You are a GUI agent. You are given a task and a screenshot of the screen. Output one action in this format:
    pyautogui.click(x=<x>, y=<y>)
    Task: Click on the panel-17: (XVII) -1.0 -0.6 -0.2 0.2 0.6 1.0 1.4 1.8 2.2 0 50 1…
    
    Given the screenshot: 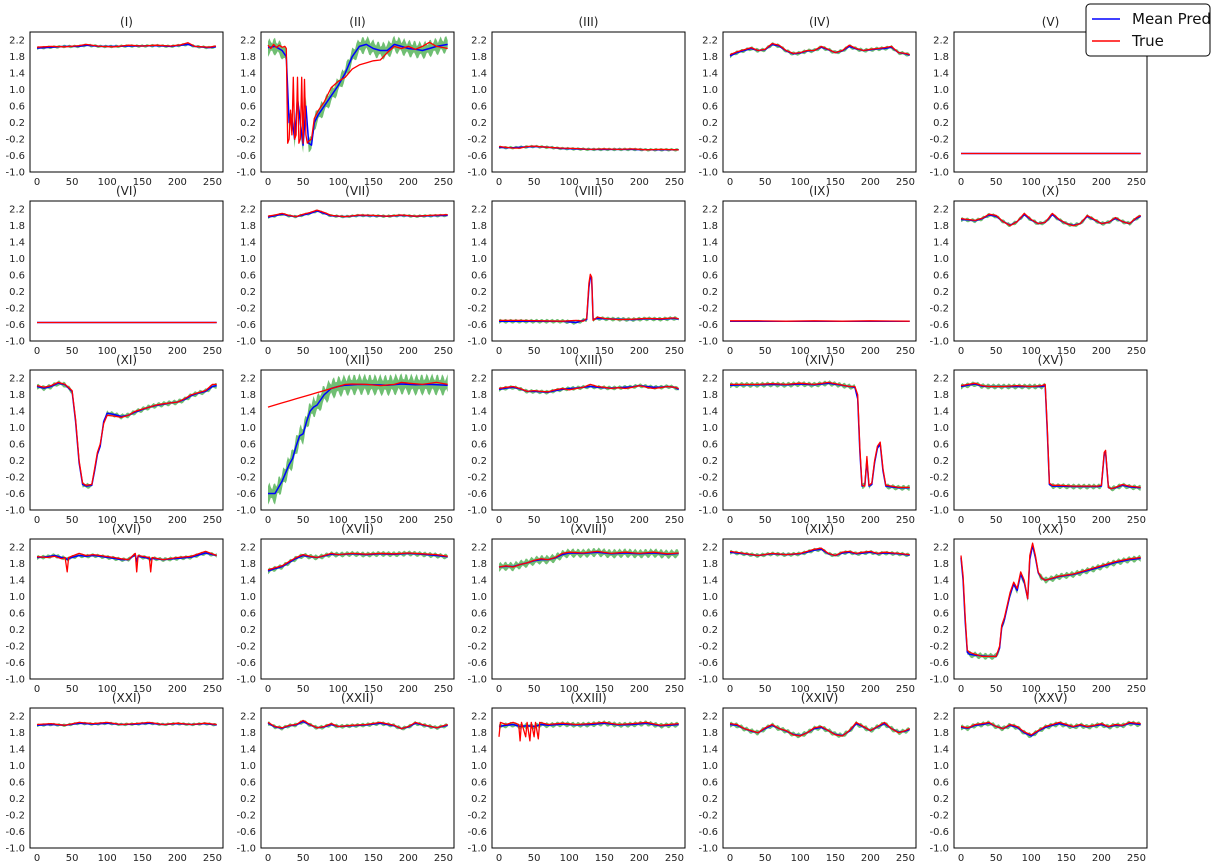 What is the action you would take?
    pyautogui.click(x=345, y=608)
    